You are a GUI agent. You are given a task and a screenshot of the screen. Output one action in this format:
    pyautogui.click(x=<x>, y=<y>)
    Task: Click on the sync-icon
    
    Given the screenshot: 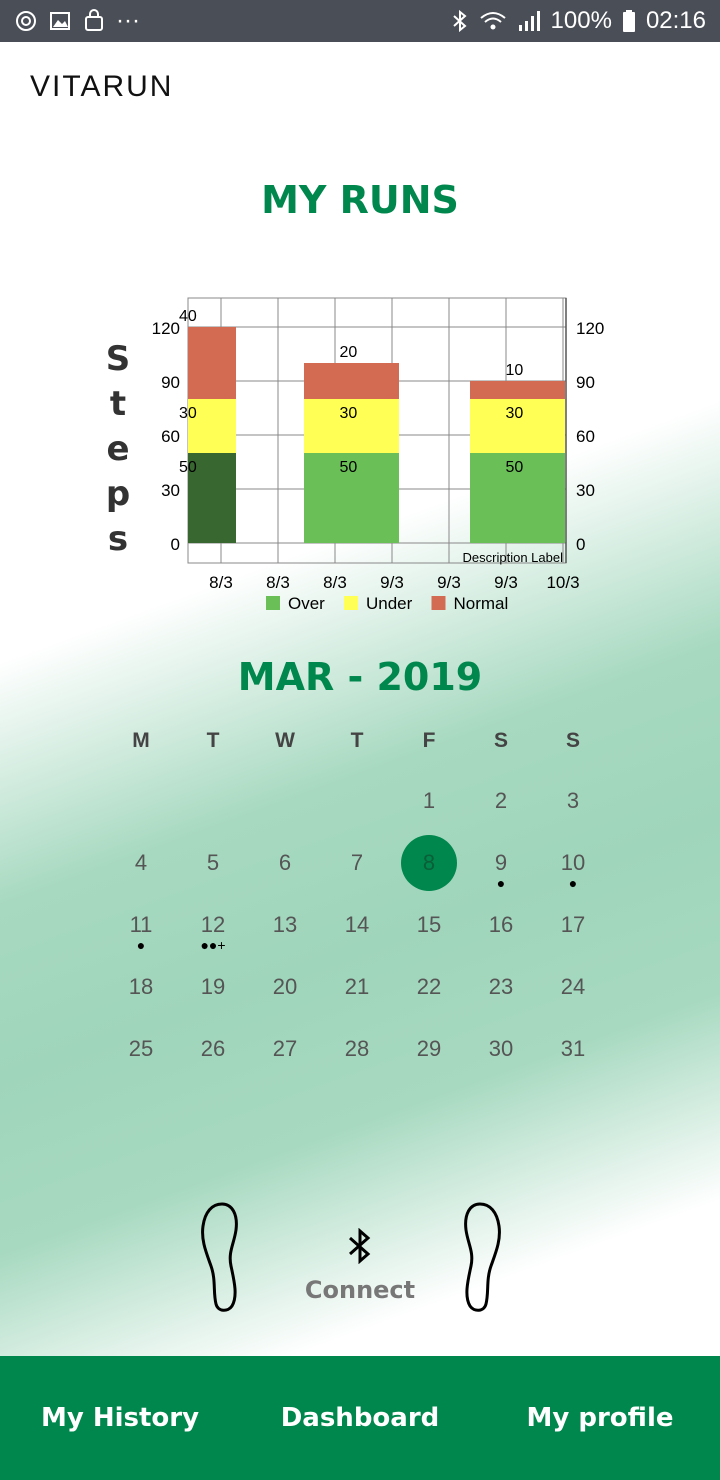 What is the action you would take?
    pyautogui.click(x=26, y=21)
    